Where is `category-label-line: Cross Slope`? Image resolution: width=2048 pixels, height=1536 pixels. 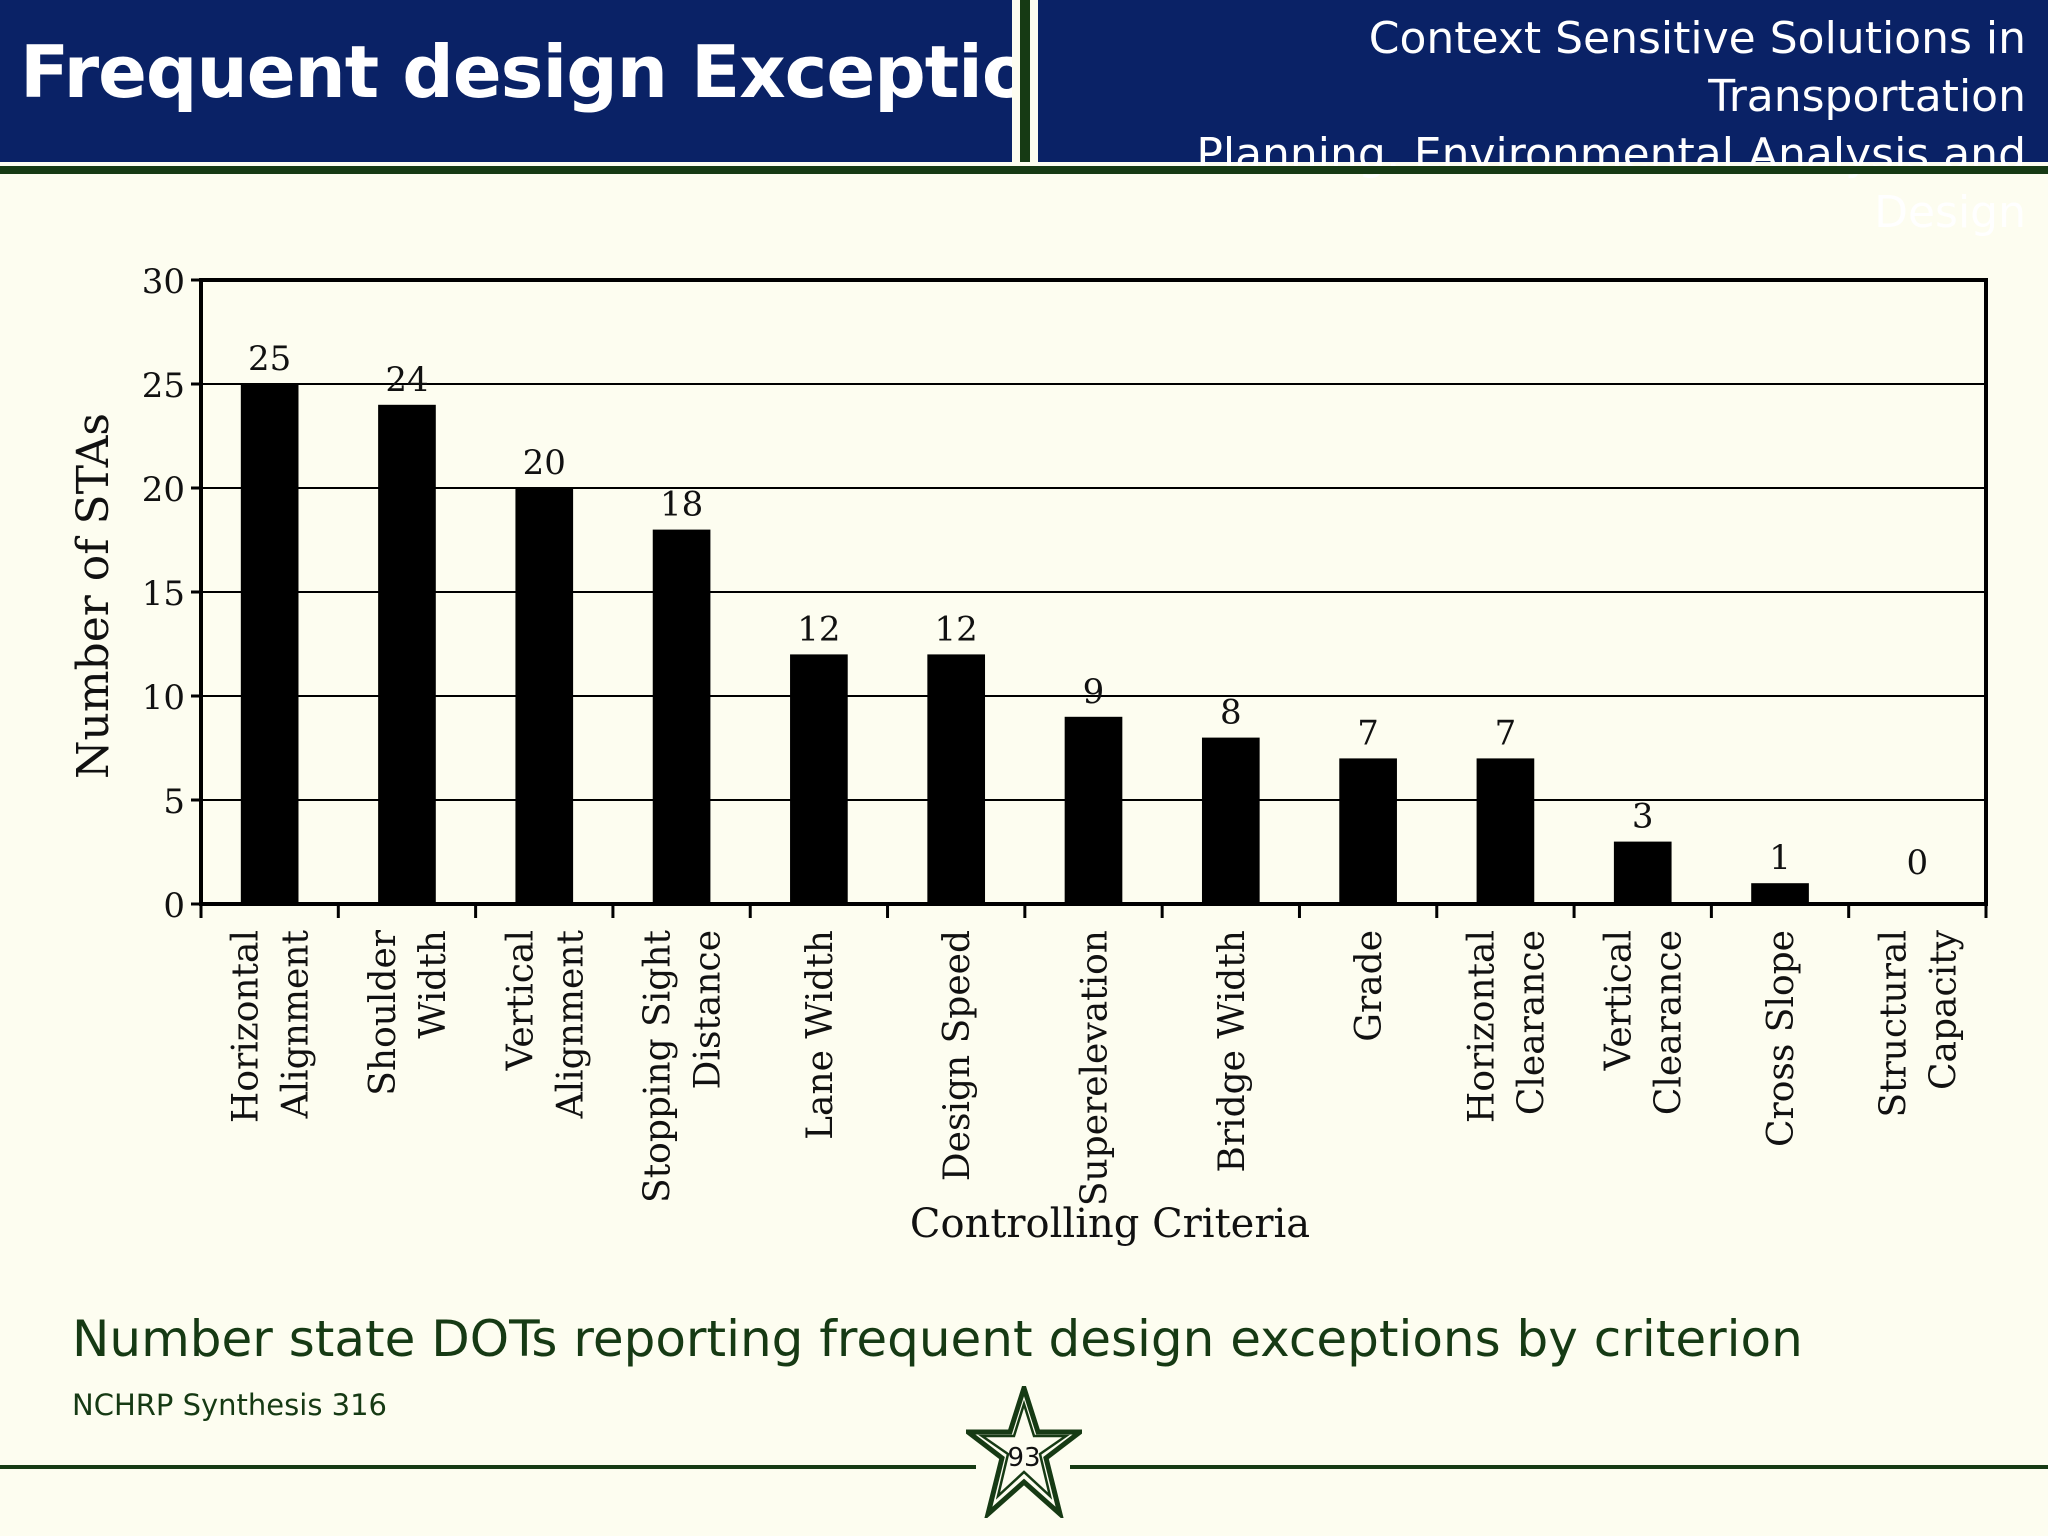 category-label-line: Cross Slope is located at coordinates (1781, 1038).